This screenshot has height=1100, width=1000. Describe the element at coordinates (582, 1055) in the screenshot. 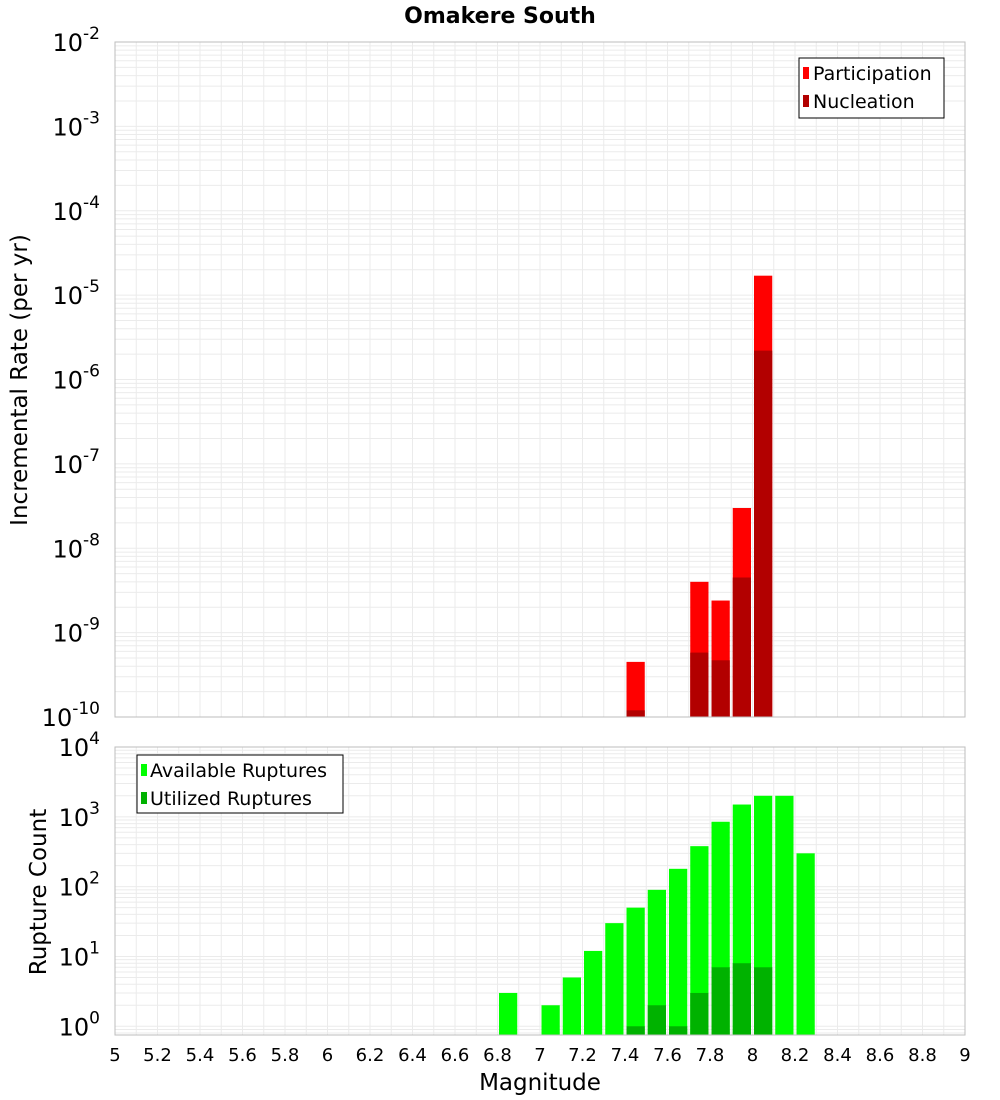

I see `magnitude-x-tick-label: 7.2` at that location.